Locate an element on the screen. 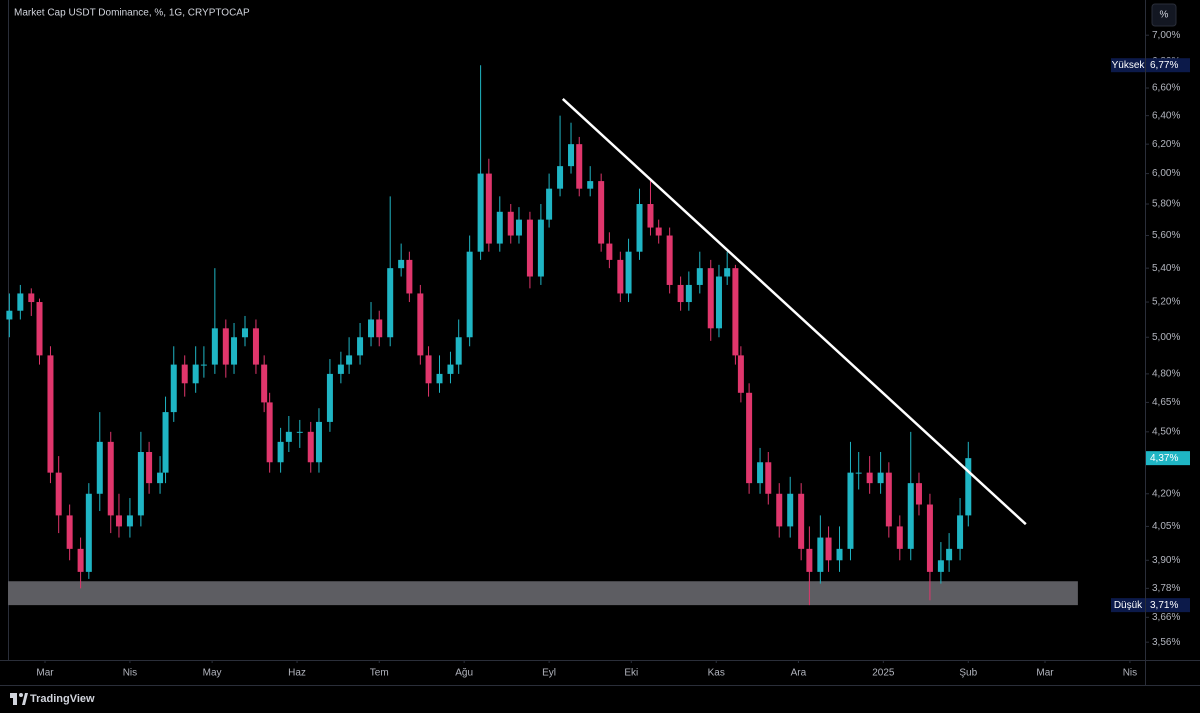 This screenshot has width=1200, height=713. x-tick-label: 2025 is located at coordinates (883, 673).